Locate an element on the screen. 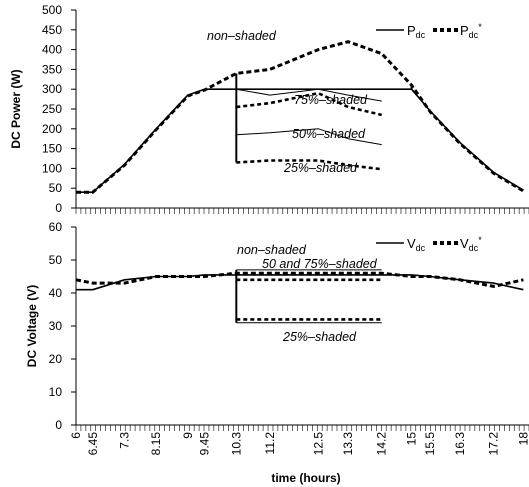 This screenshot has width=529, height=487. voltage-series is located at coordinates (299, 296).